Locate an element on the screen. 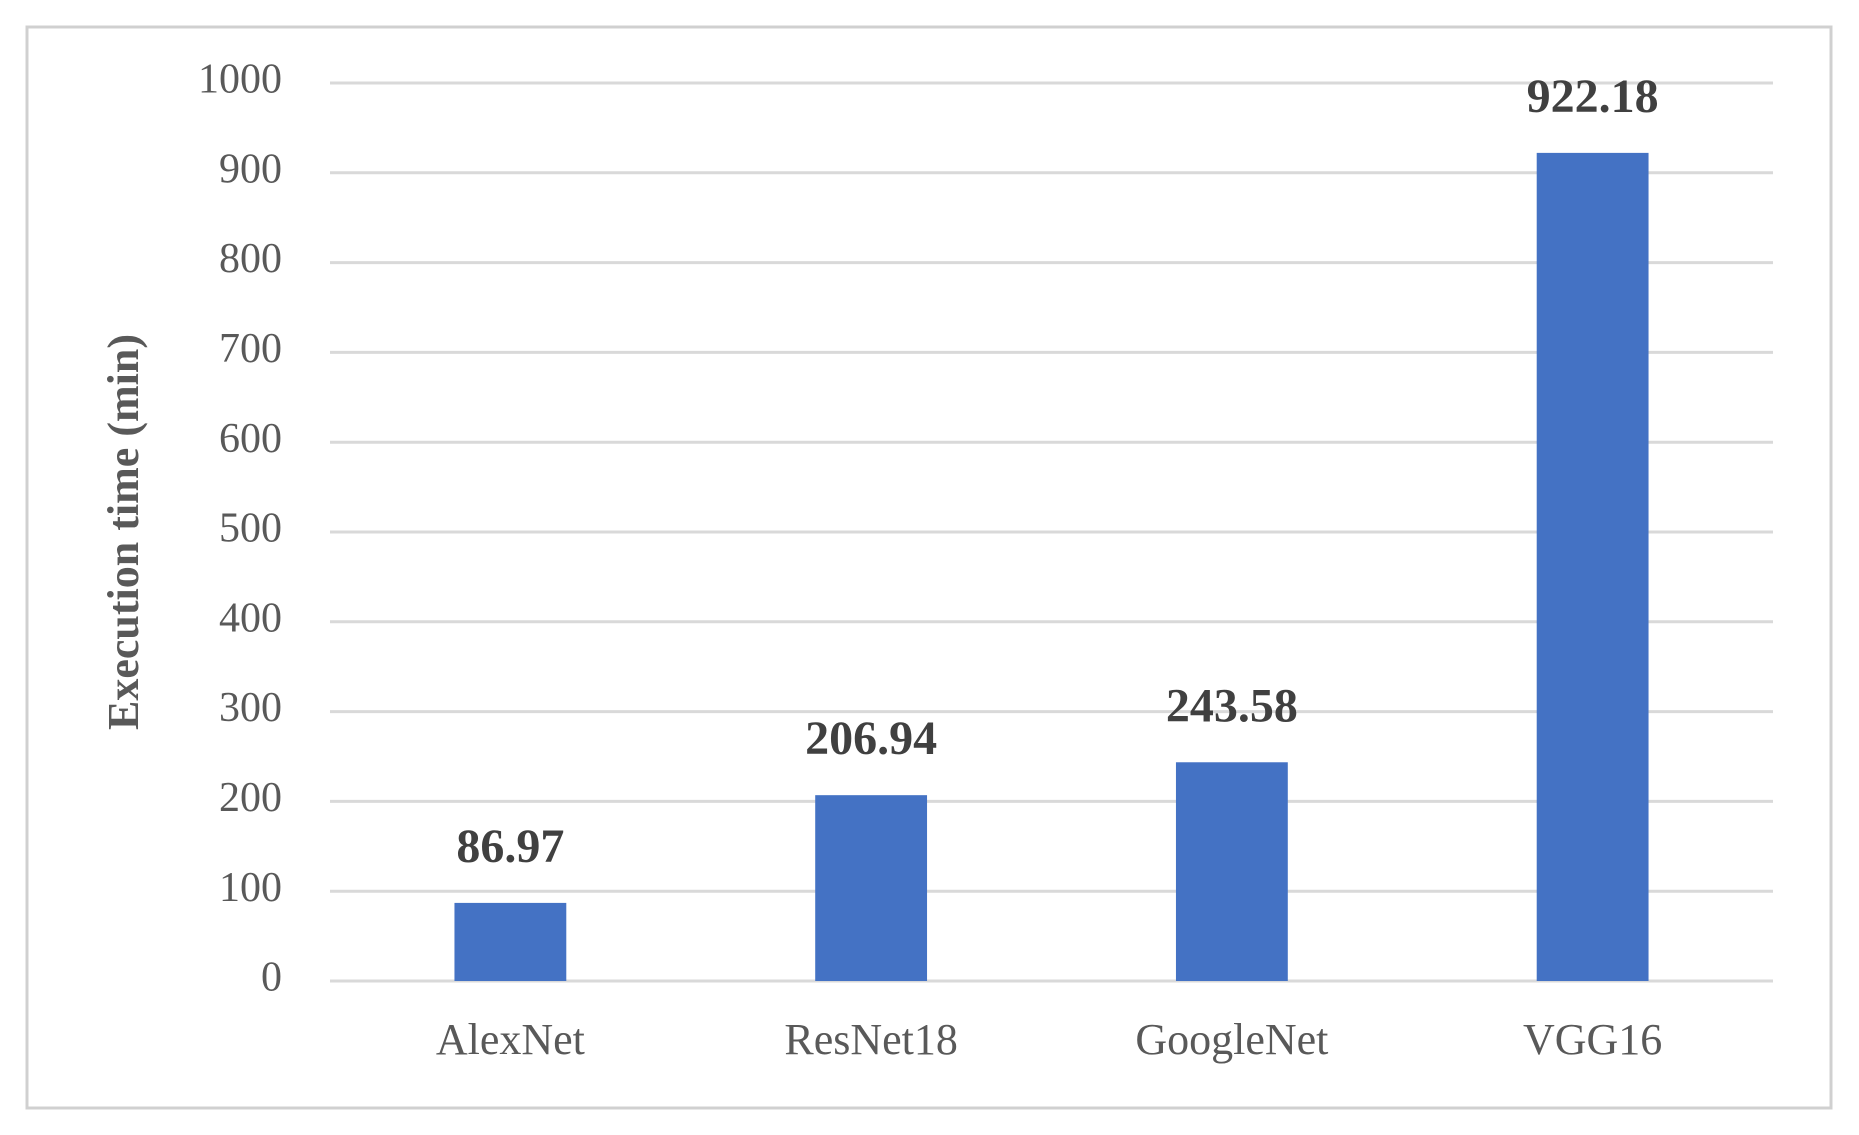  y-tick-label: 400 is located at coordinates (250, 618).